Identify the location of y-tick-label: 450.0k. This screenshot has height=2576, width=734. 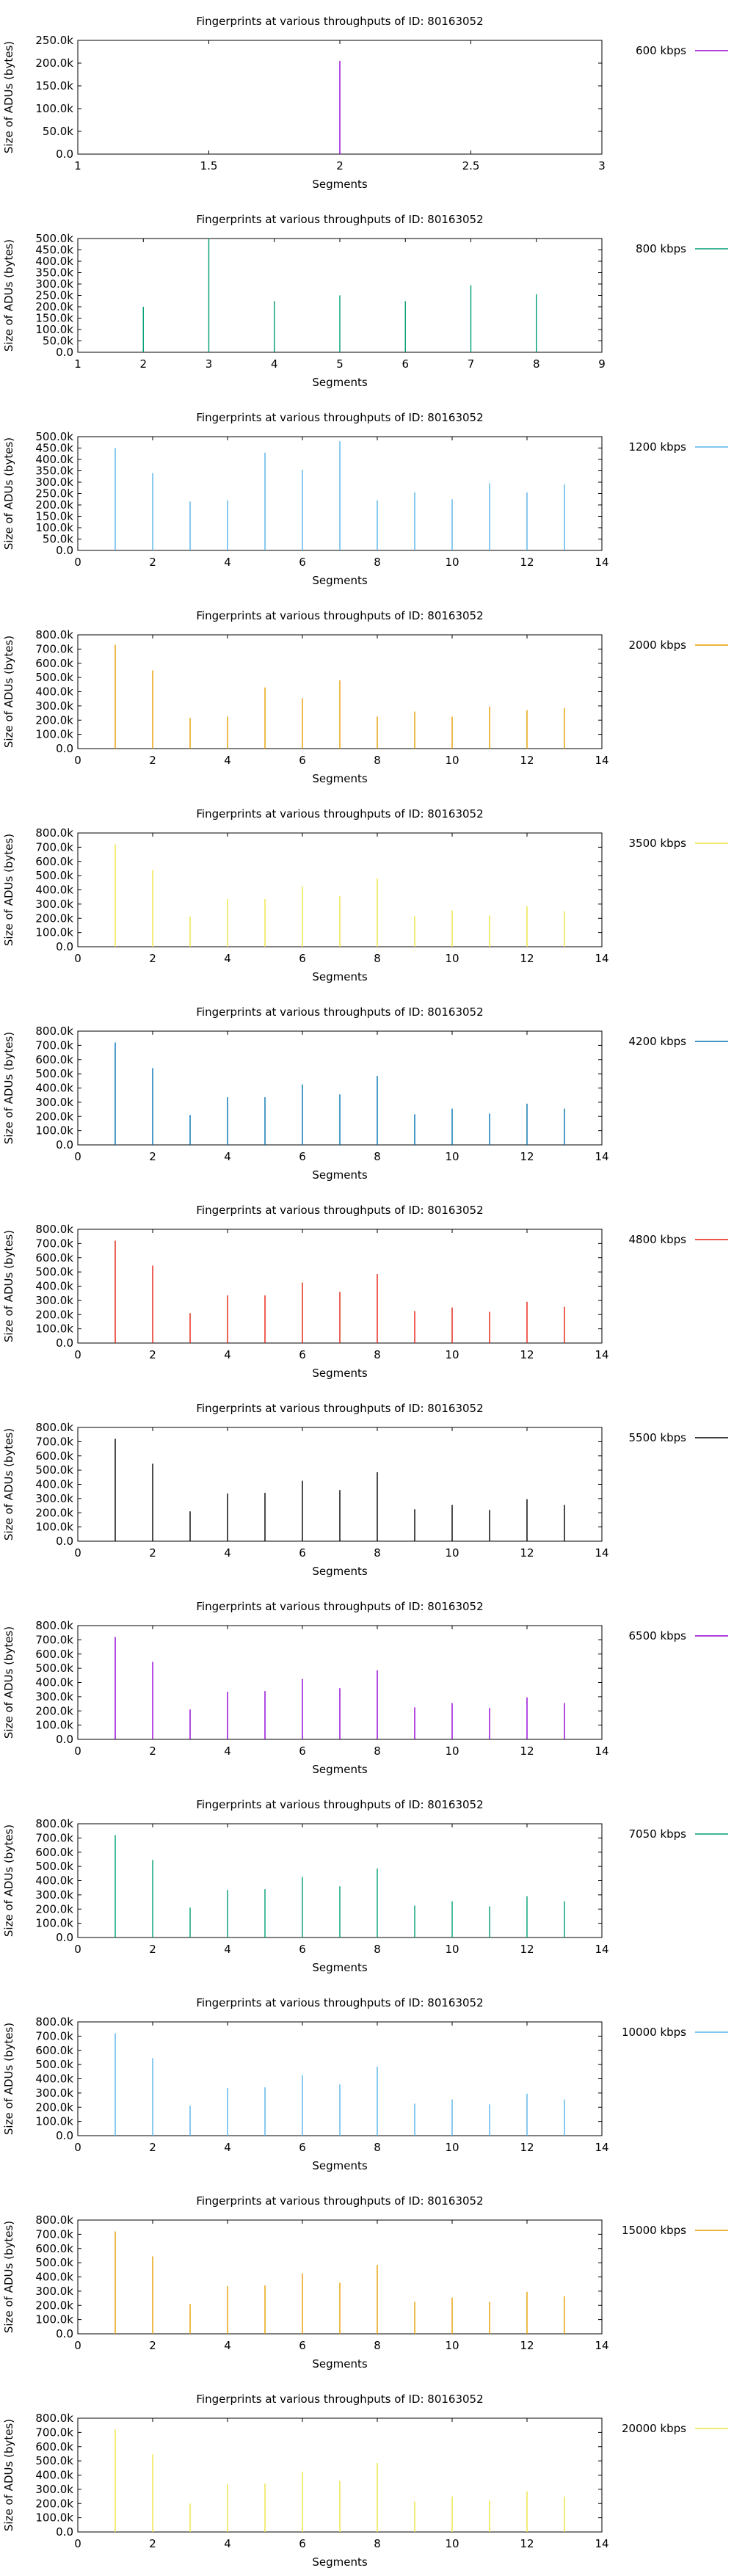
(54, 250).